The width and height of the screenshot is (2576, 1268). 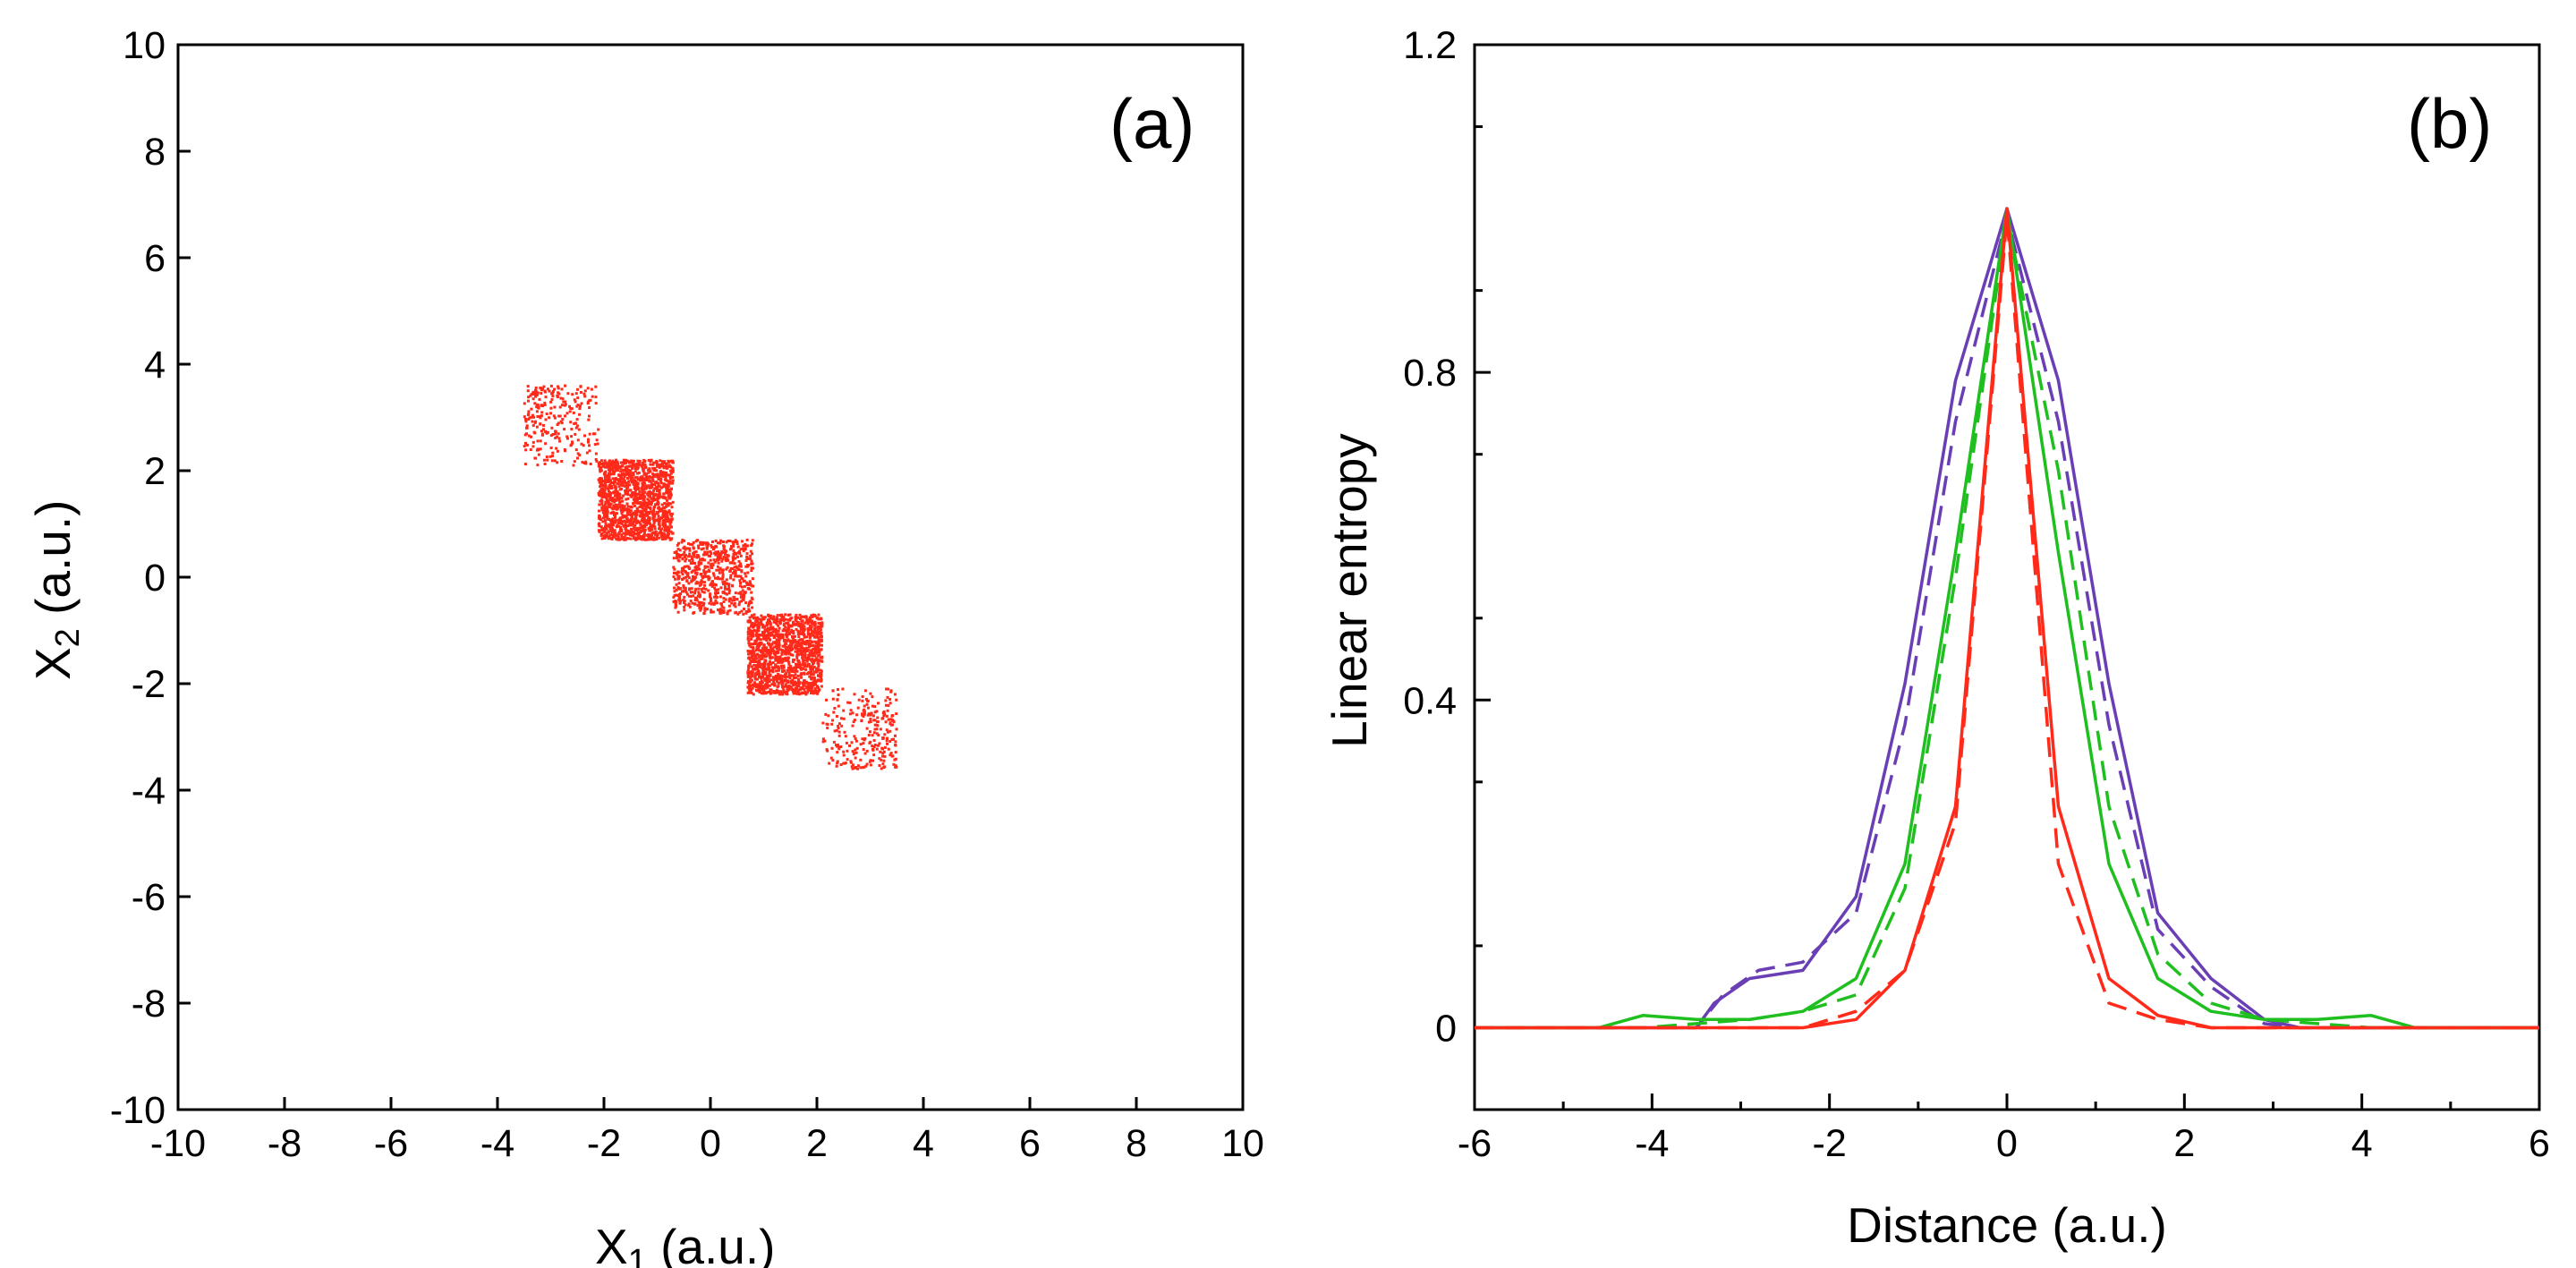 I want to click on x-tick-label: -6, so click(x=391, y=1143).